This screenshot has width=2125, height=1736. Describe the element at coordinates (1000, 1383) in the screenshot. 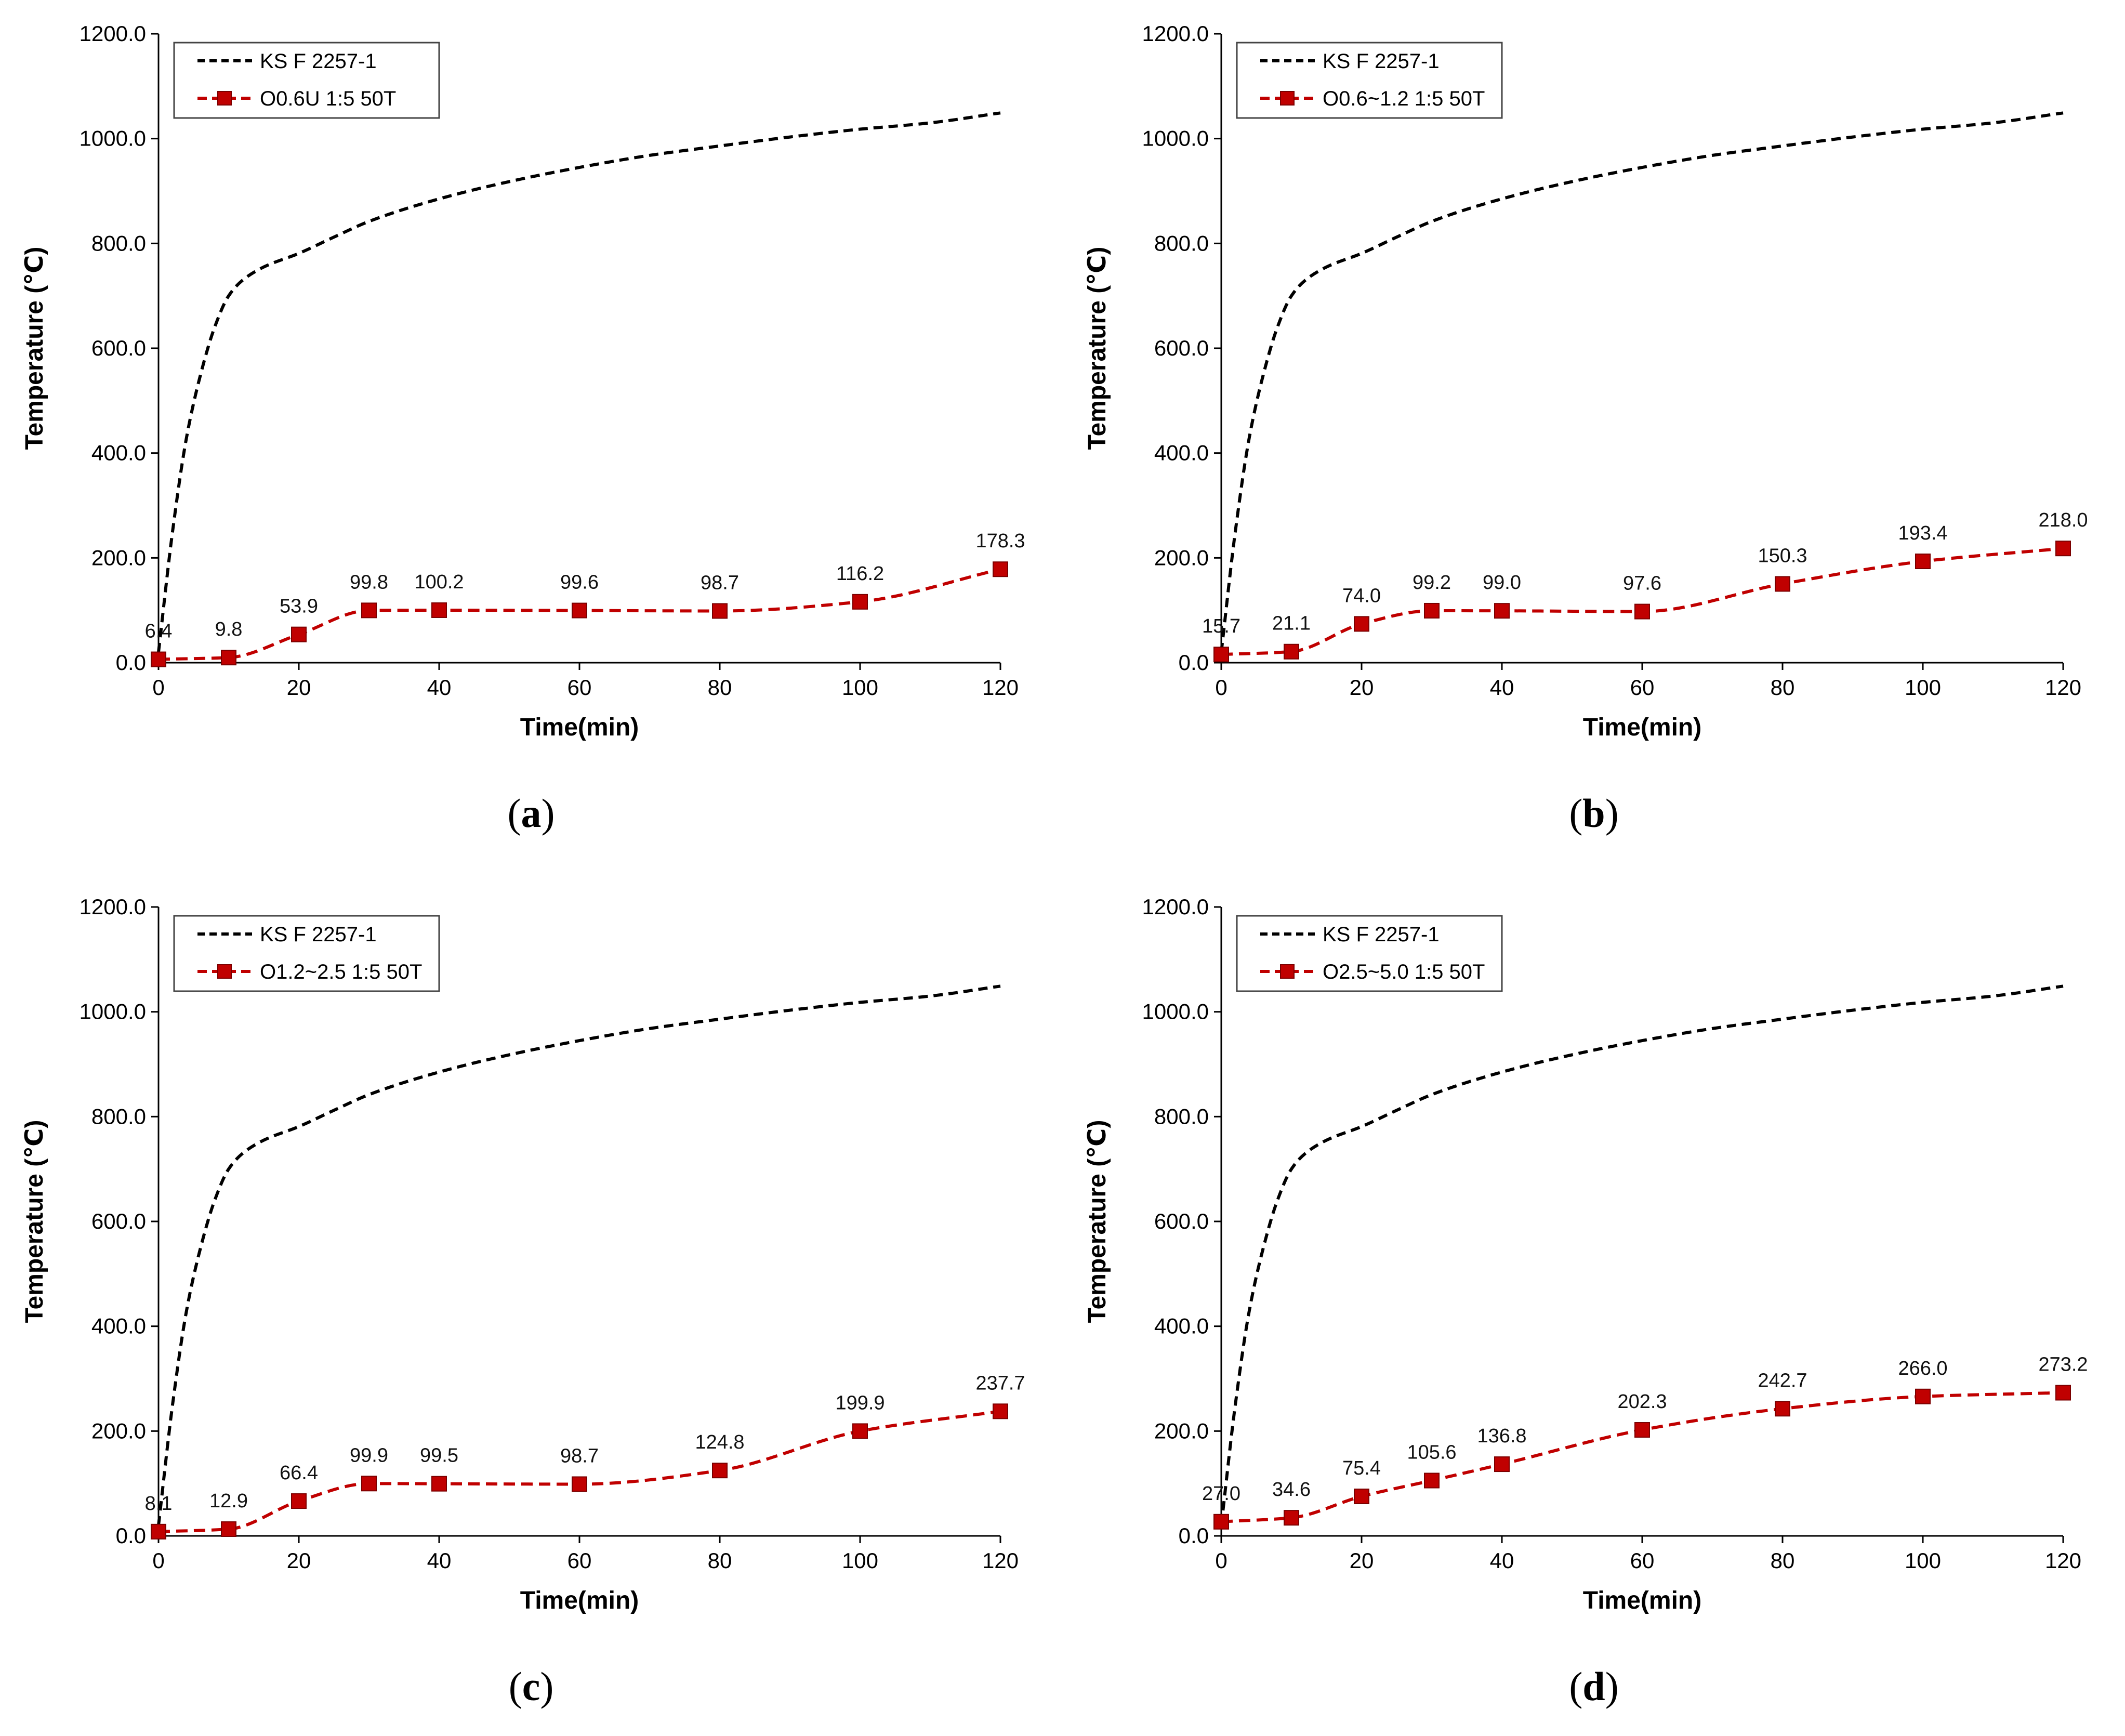

I see `data-label: 237.7` at that location.